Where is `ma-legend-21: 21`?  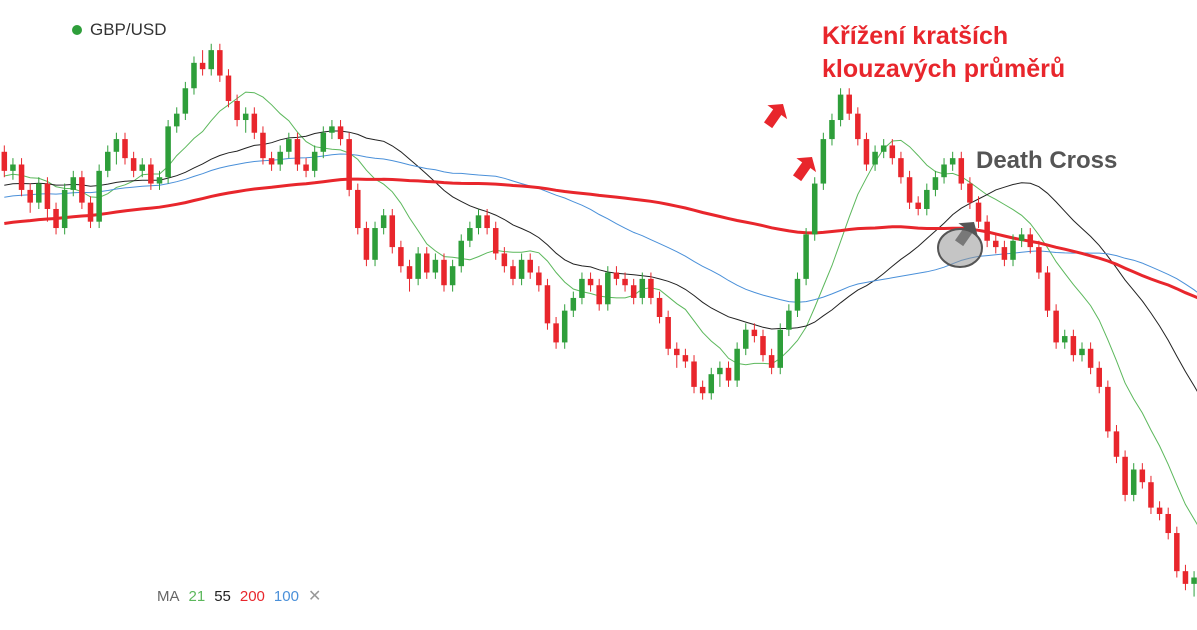
ma-legend-21: 21 is located at coordinates (197, 596).